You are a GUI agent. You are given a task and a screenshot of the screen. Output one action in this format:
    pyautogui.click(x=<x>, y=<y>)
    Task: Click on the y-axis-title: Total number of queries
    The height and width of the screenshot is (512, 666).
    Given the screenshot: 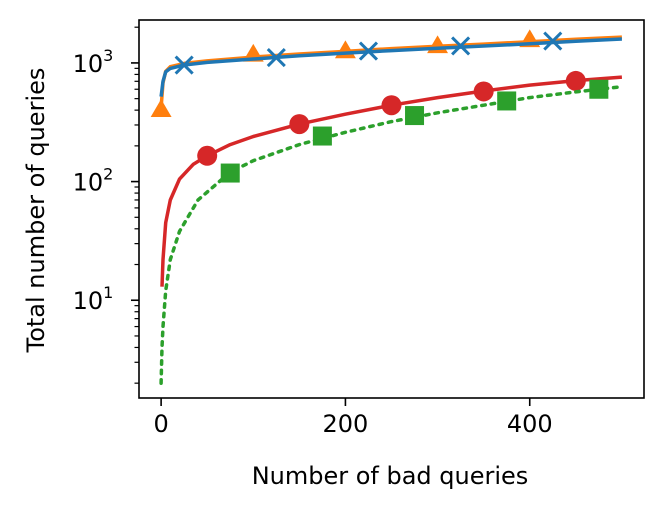 What is the action you would take?
    pyautogui.click(x=36, y=211)
    